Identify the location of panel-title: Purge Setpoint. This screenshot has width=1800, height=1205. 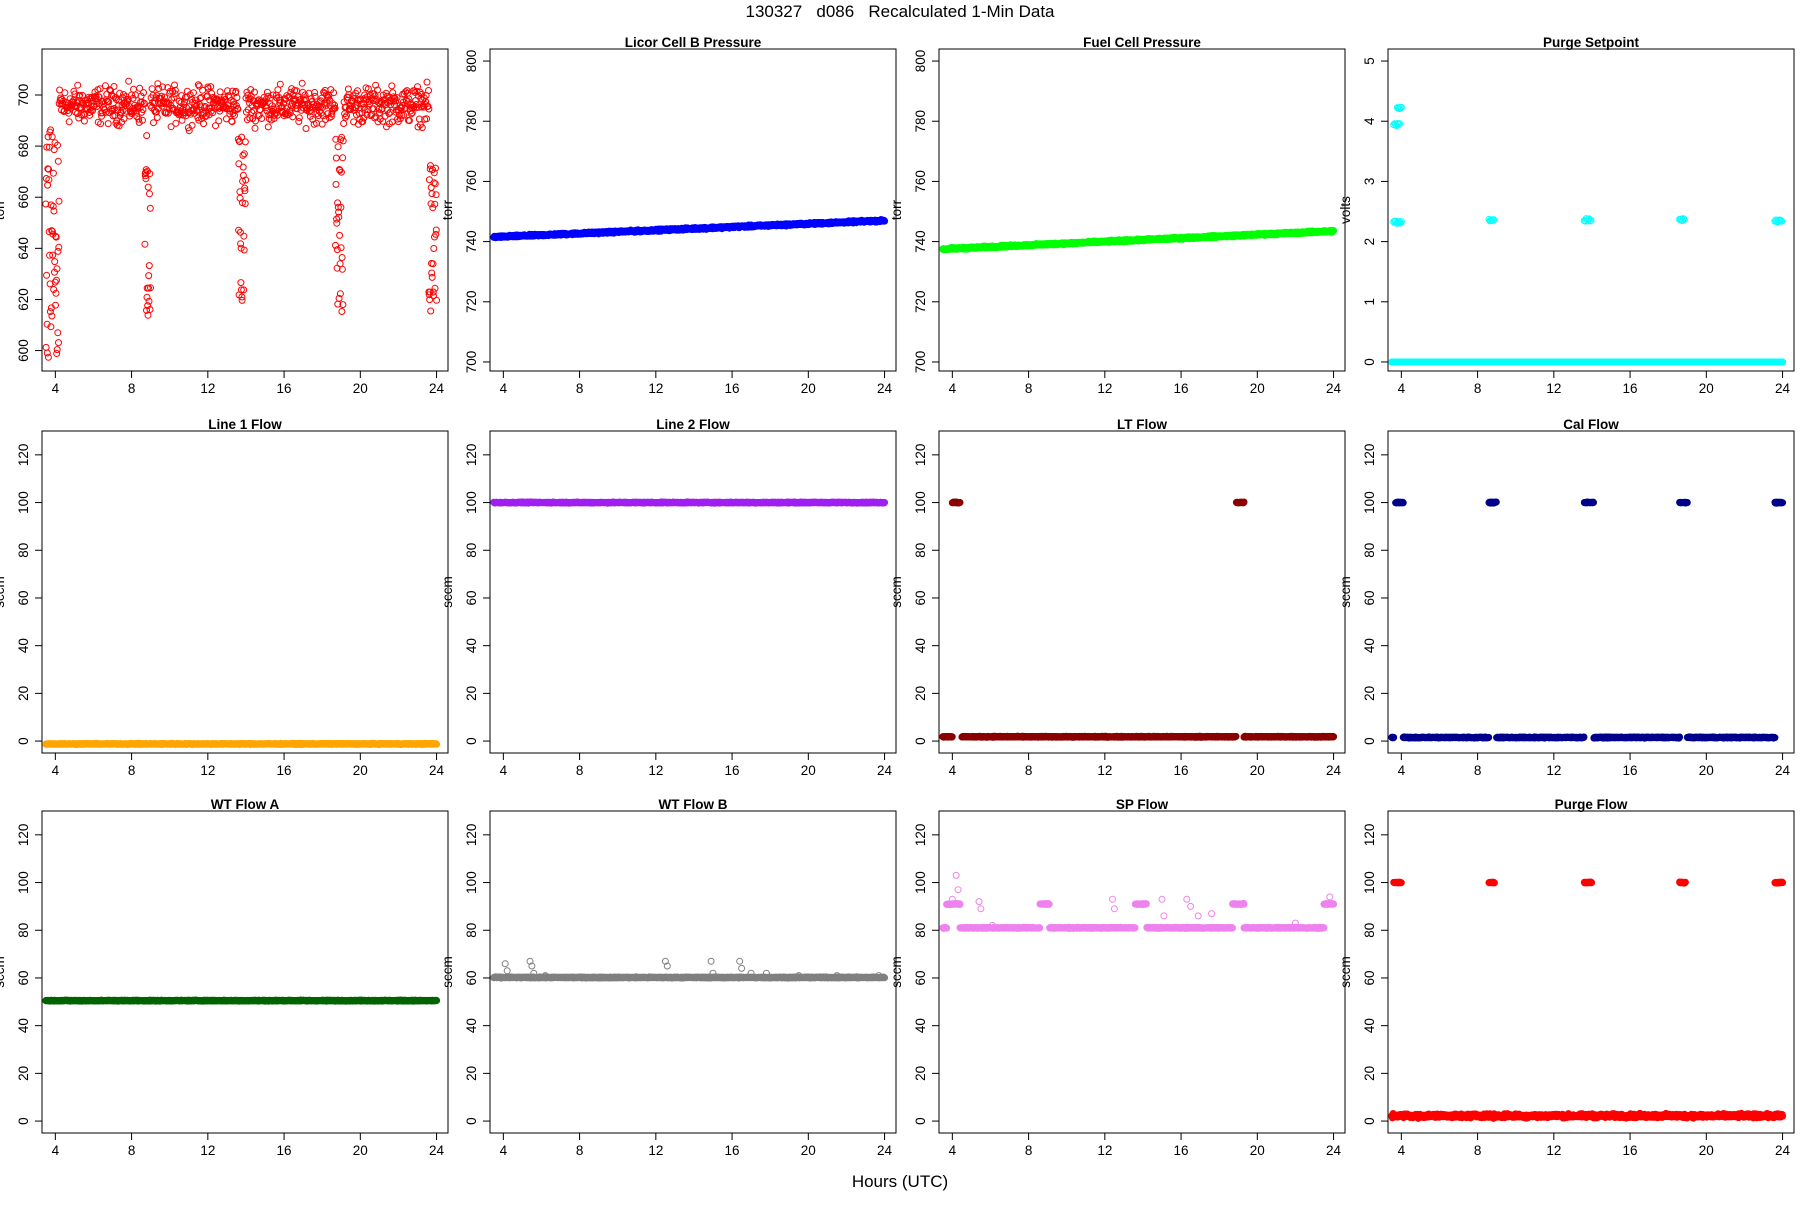
(1591, 42).